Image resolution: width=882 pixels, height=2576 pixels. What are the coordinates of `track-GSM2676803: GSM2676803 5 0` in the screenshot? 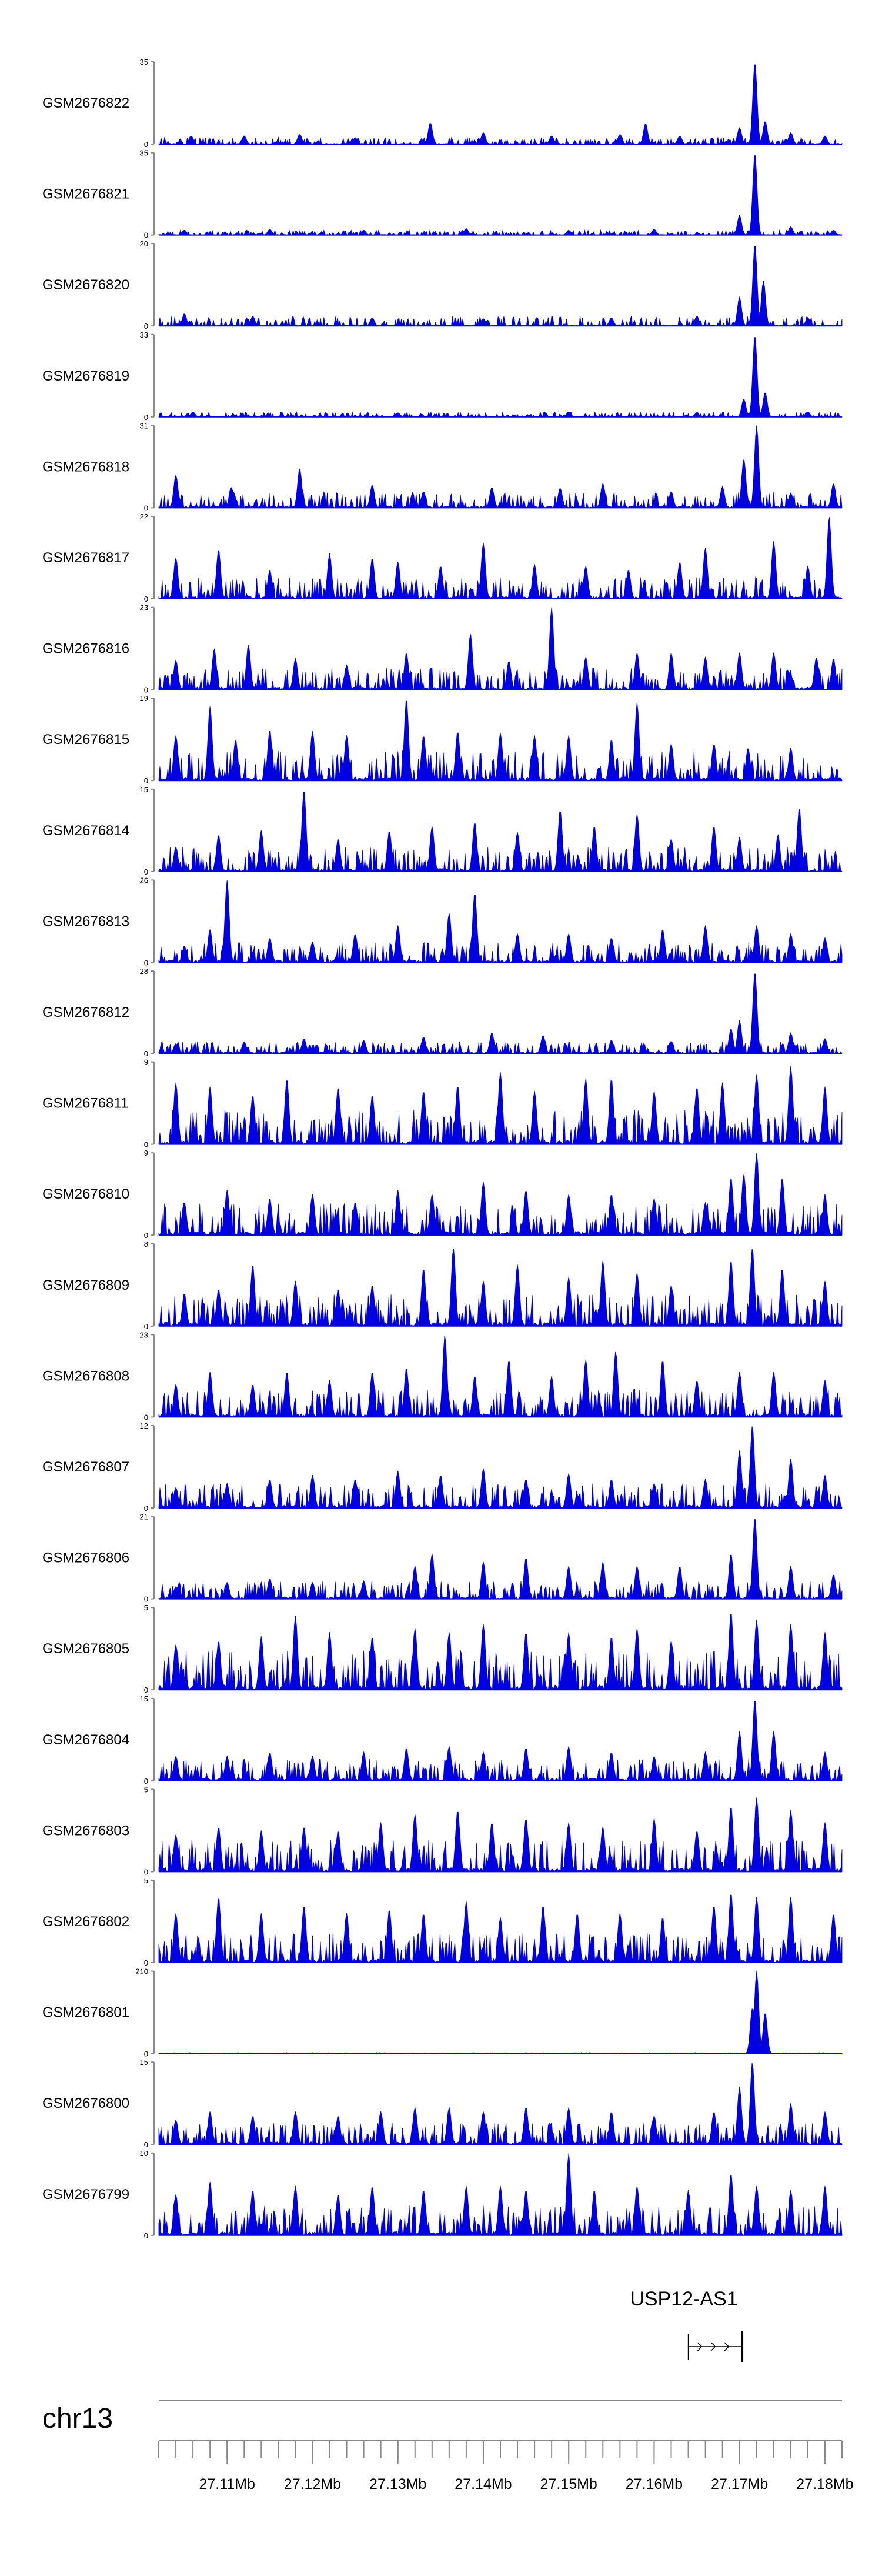 It's located at (442, 1830).